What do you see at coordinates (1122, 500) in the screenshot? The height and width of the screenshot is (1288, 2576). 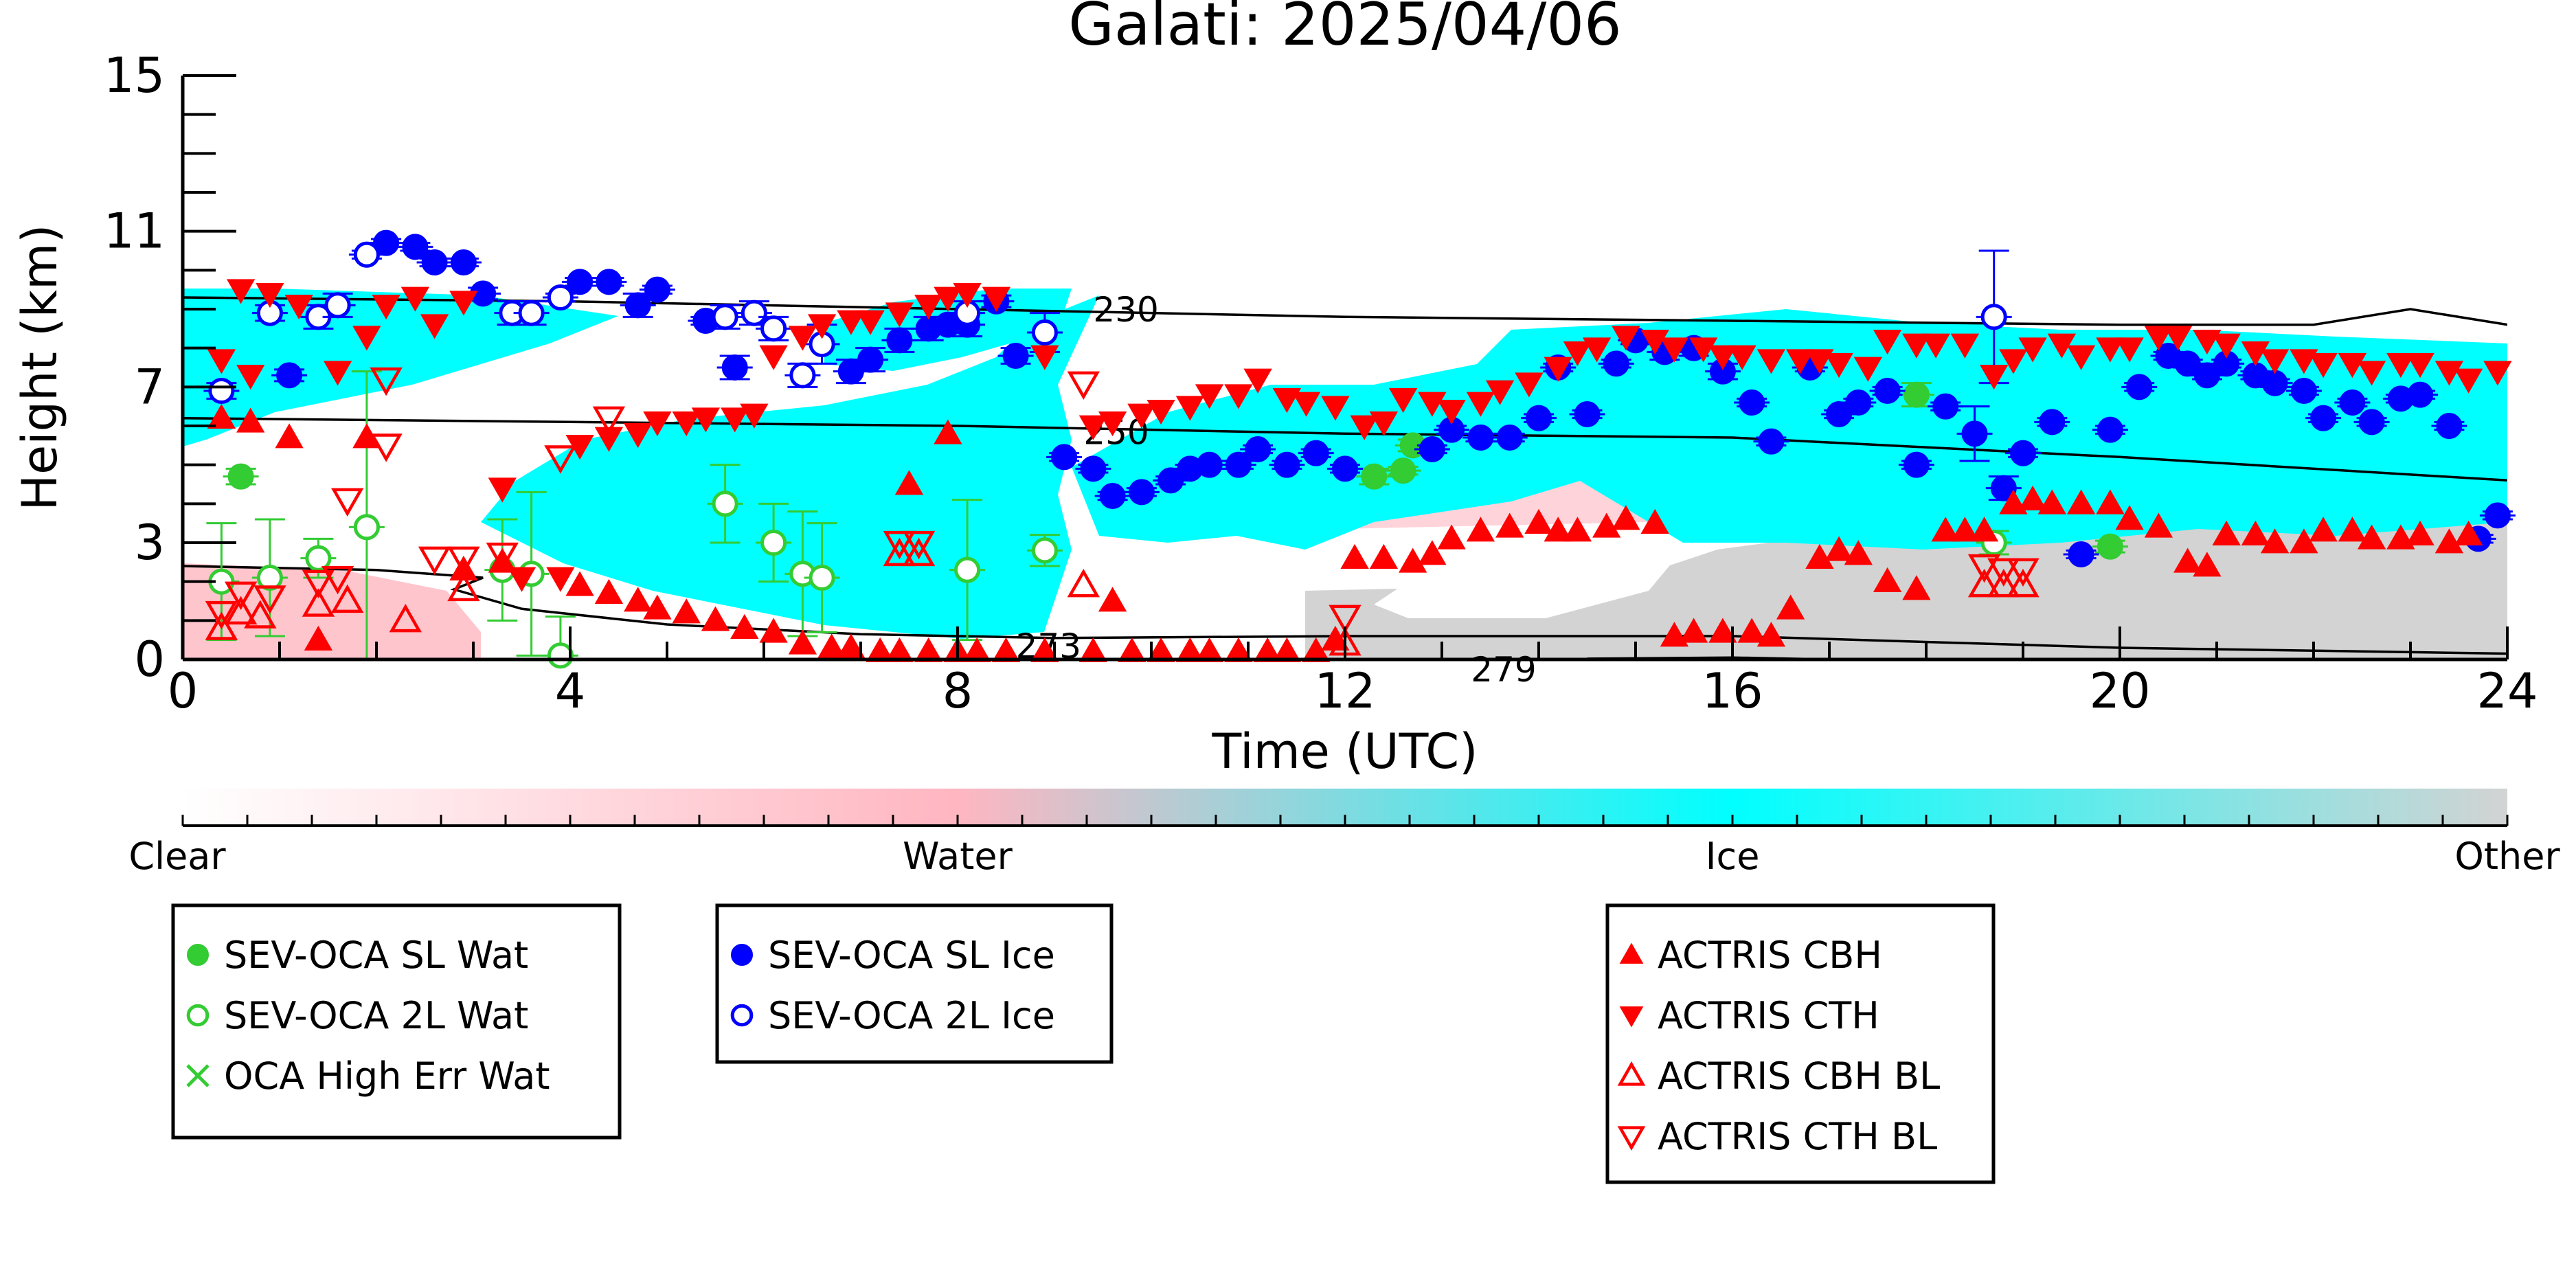 I see `series-actris-cth-bl` at bounding box center [1122, 500].